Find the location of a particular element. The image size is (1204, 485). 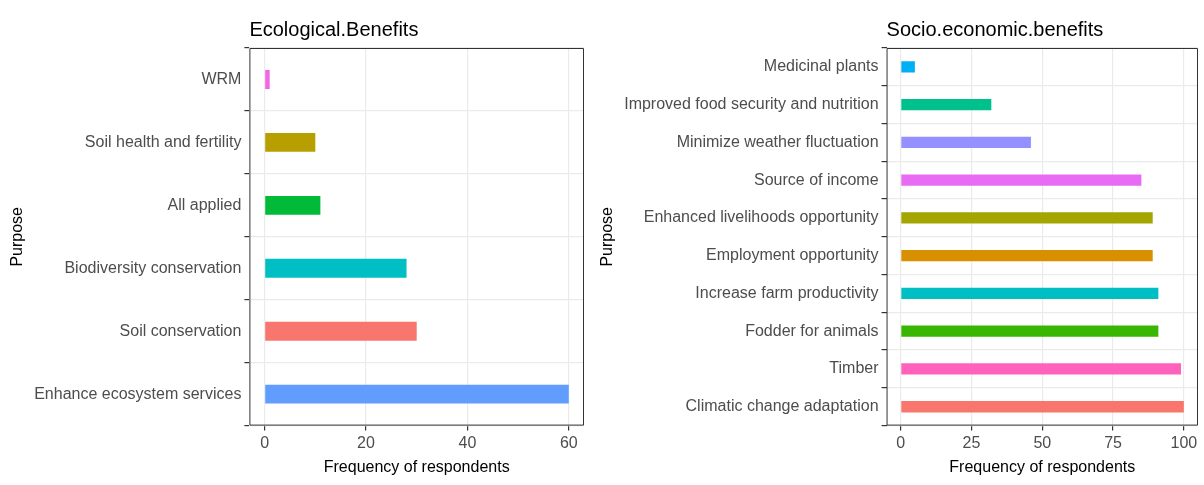

y-tick-label: Improved food security and nutrition is located at coordinates (751, 104).